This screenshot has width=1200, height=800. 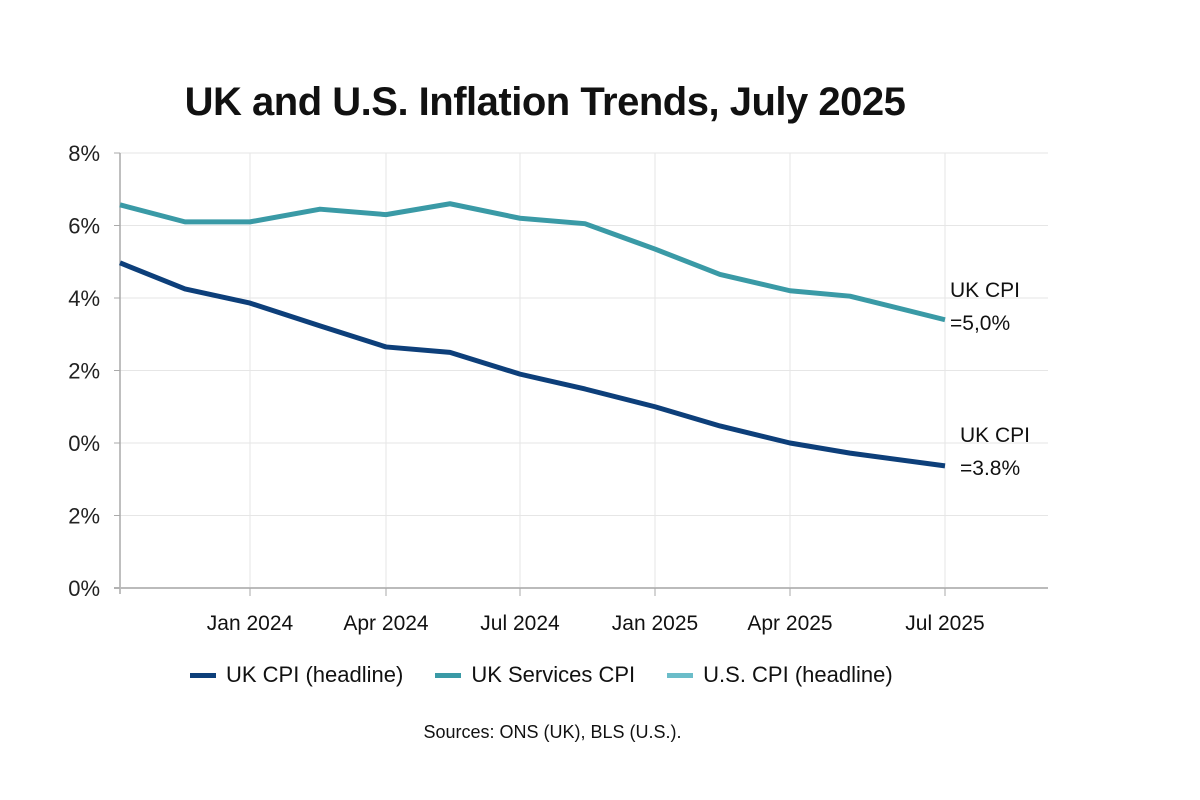 I want to click on y-tick-label: 4%, so click(x=84, y=298).